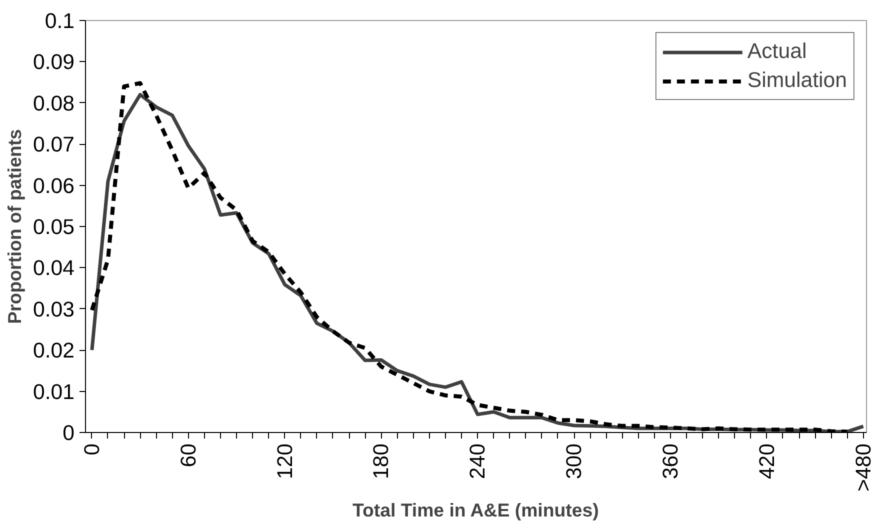 The height and width of the screenshot is (523, 876). Describe the element at coordinates (670, 461) in the screenshot. I see `x-tick-label: 360` at that location.